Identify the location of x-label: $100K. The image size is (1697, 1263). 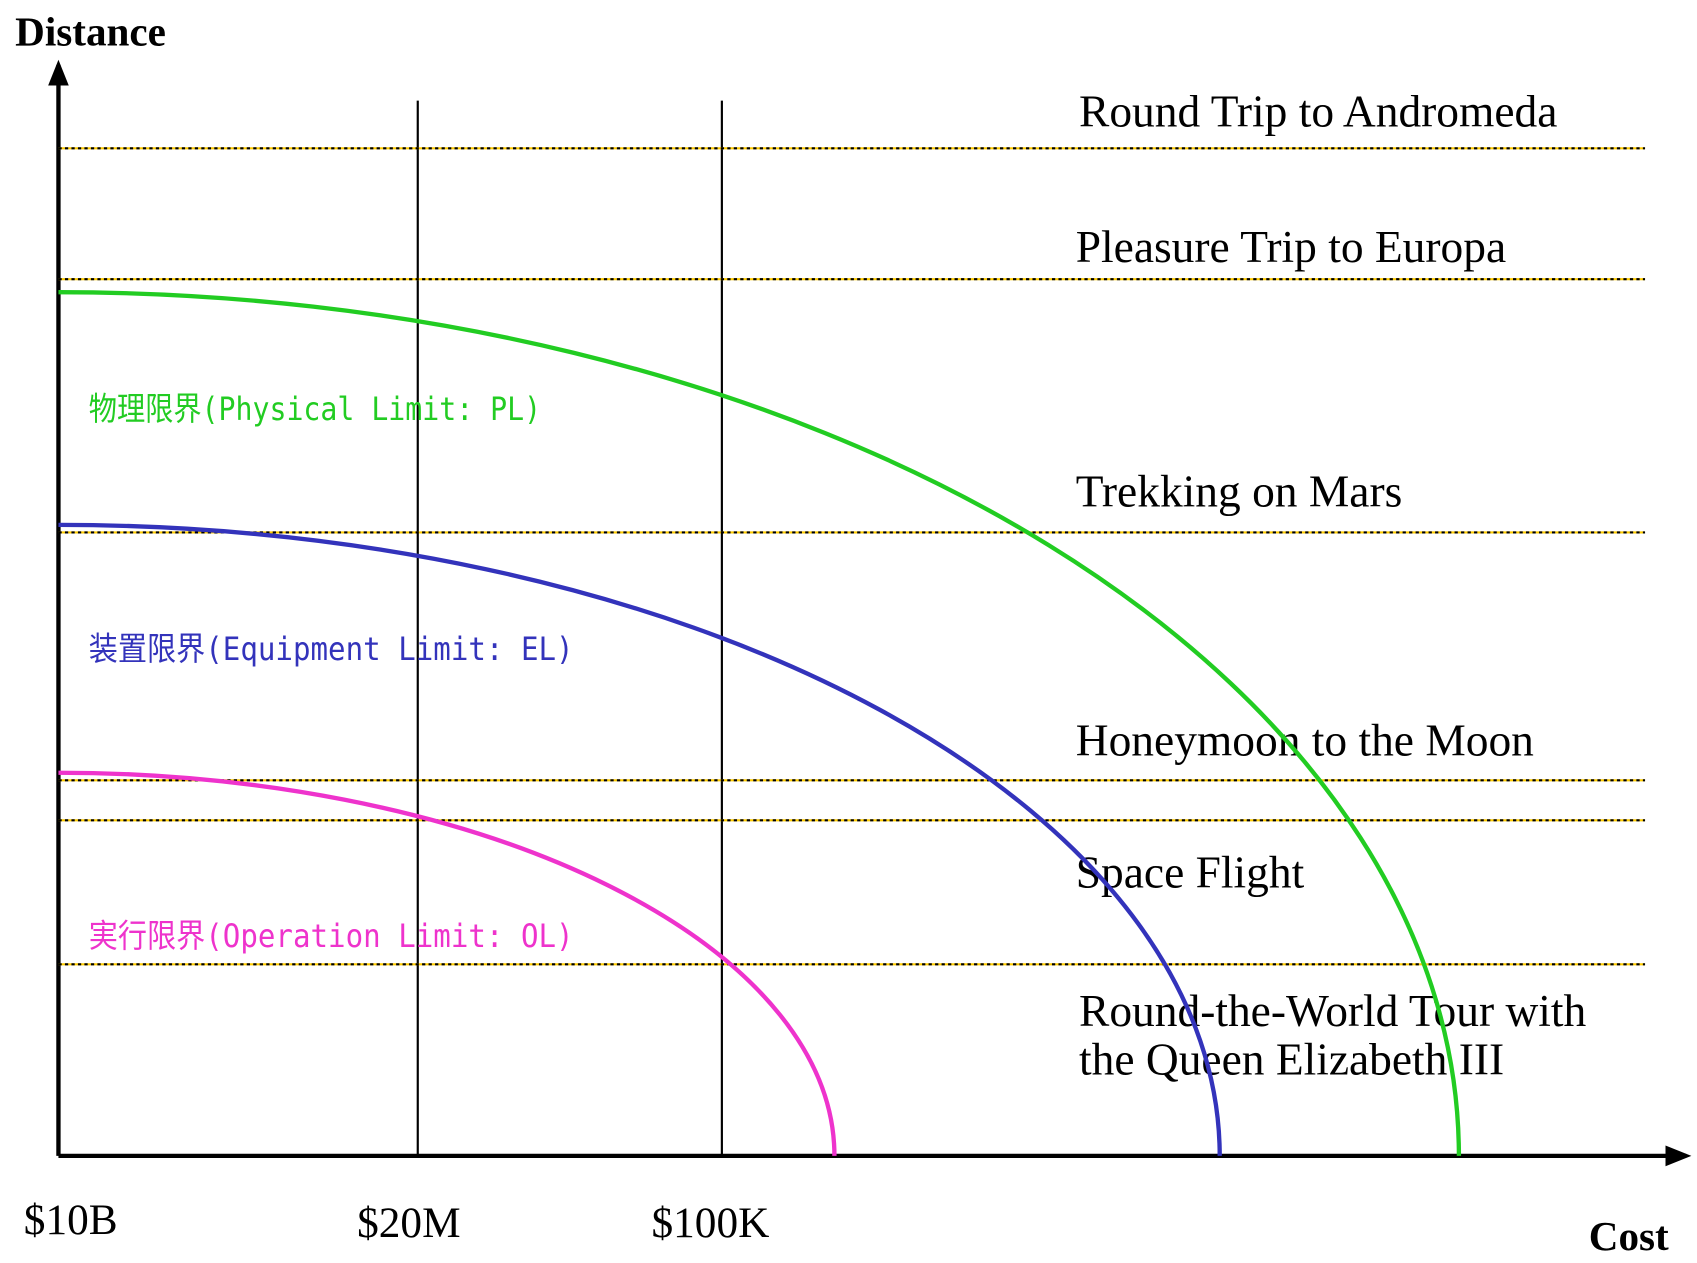
(711, 1223).